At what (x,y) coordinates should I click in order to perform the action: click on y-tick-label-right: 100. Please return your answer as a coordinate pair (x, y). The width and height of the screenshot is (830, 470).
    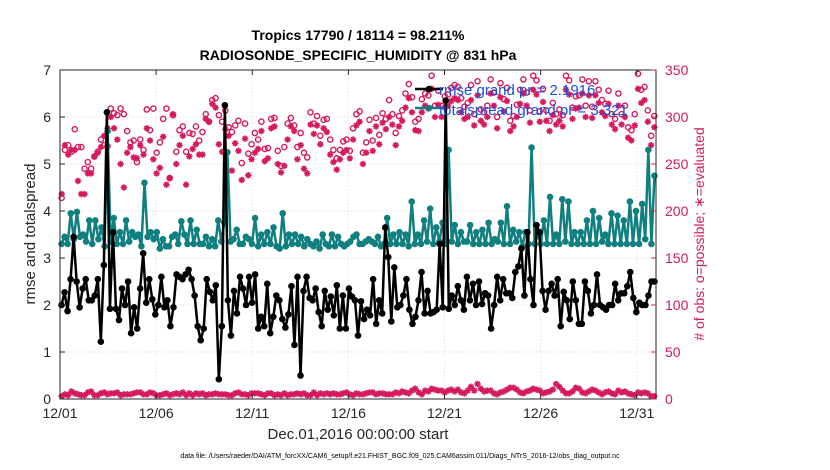
    Looking at the image, I should click on (677, 305).